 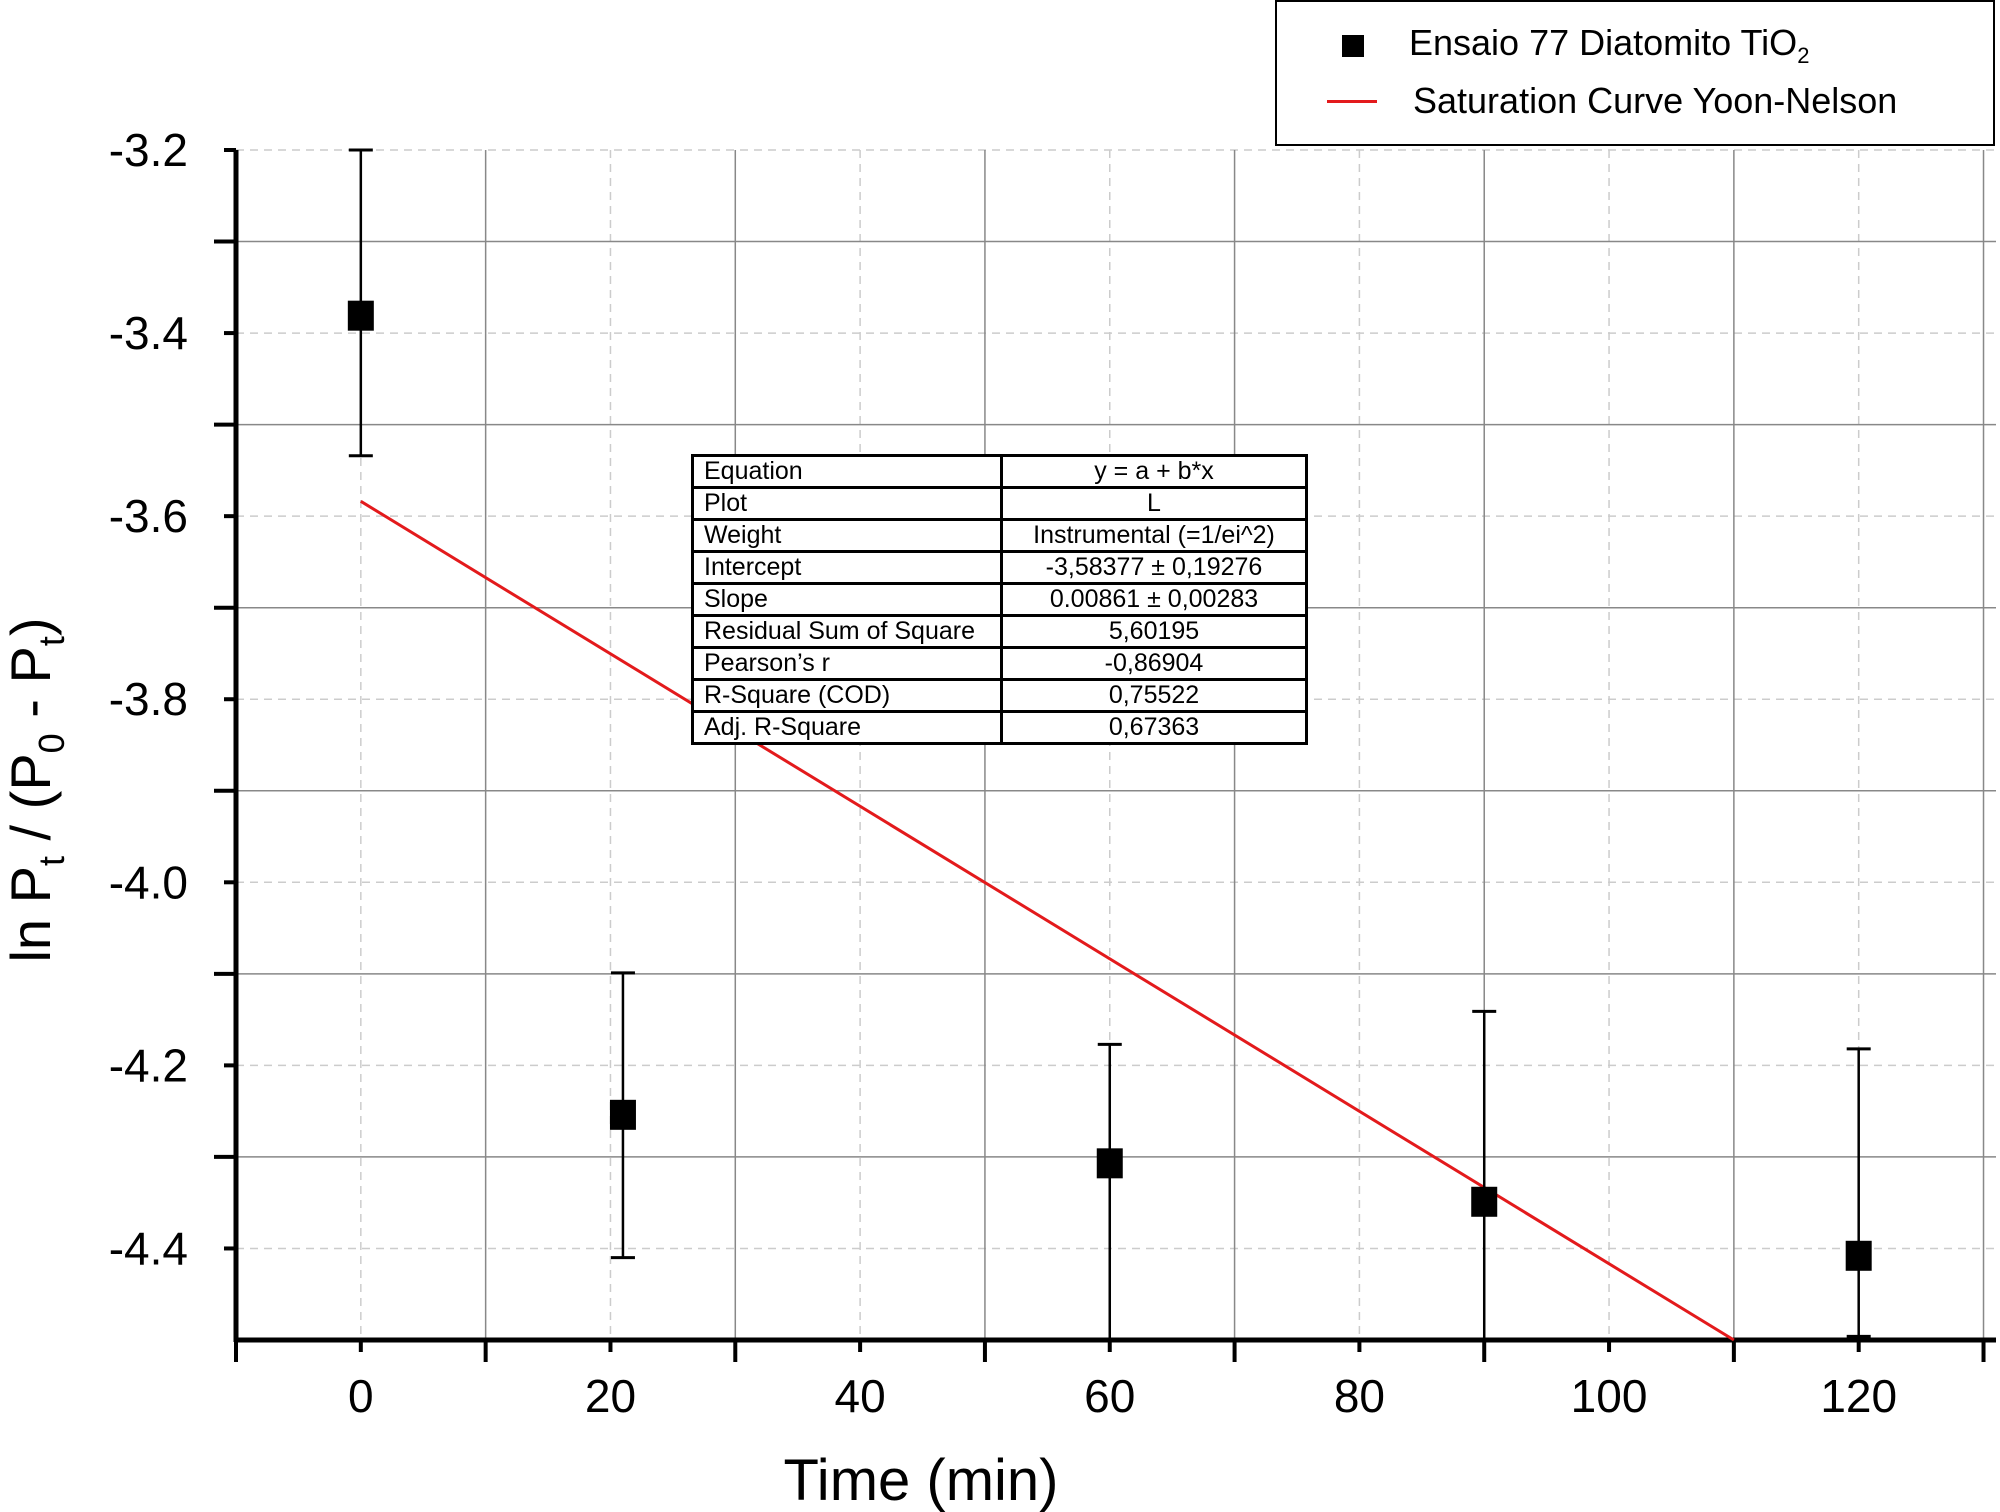 I want to click on x-tick-label: 100, so click(x=1609, y=1396).